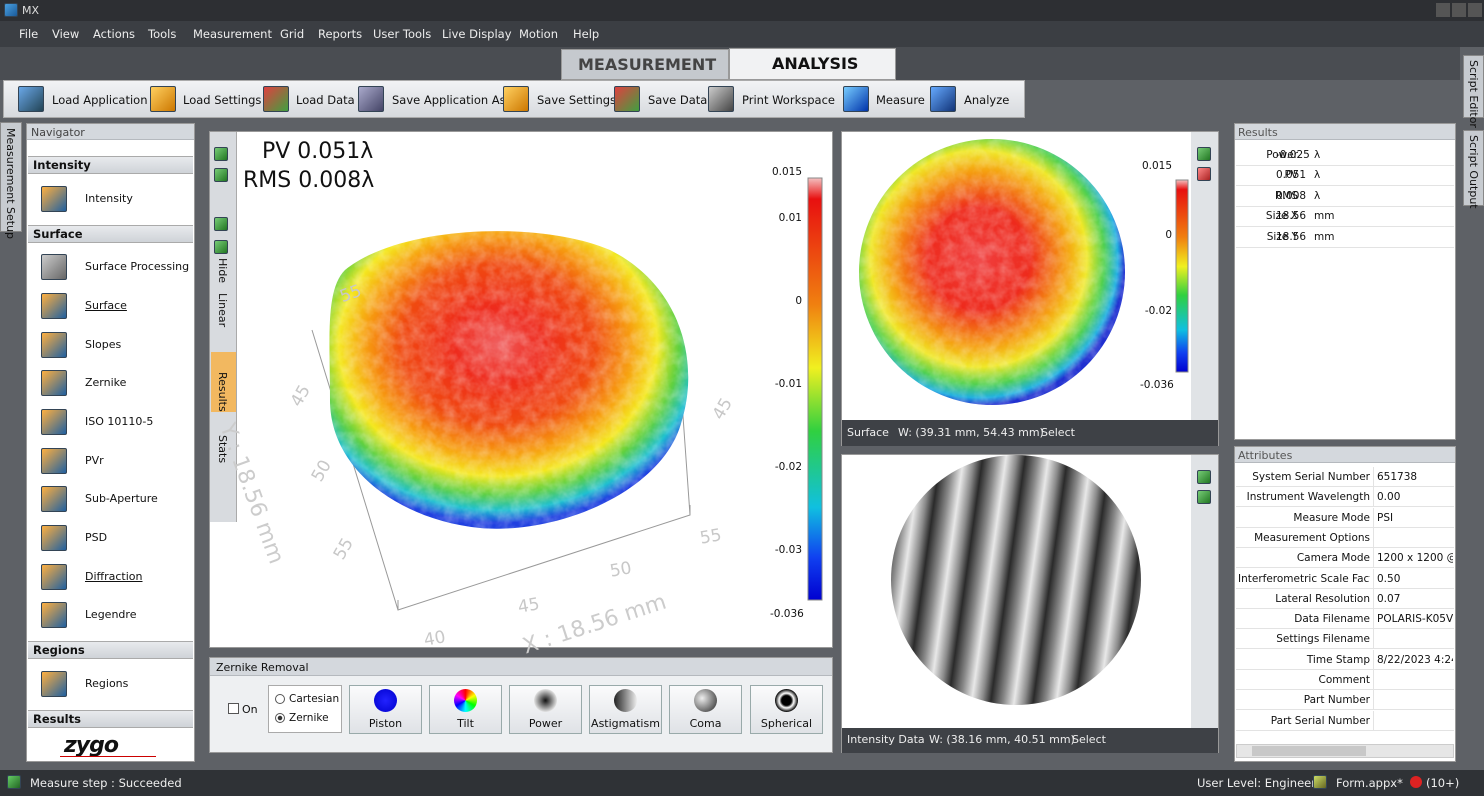 Image resolution: width=1484 pixels, height=796 pixels. Describe the element at coordinates (1473, 94) in the screenshot. I see `side-tab-label: Script Editor` at that location.